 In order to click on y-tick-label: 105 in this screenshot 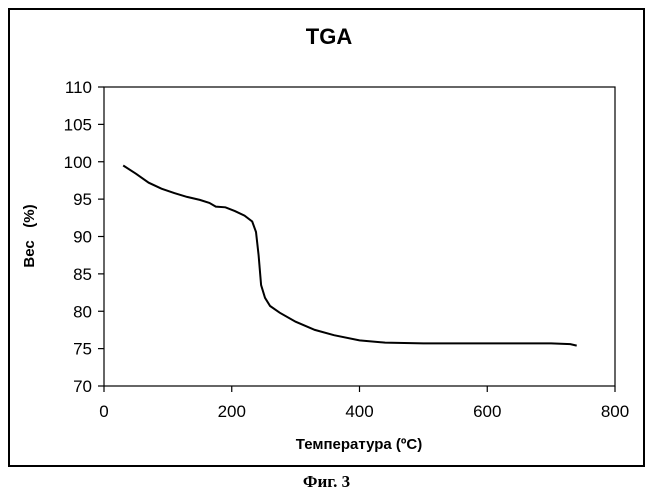, I will do `click(78, 124)`.